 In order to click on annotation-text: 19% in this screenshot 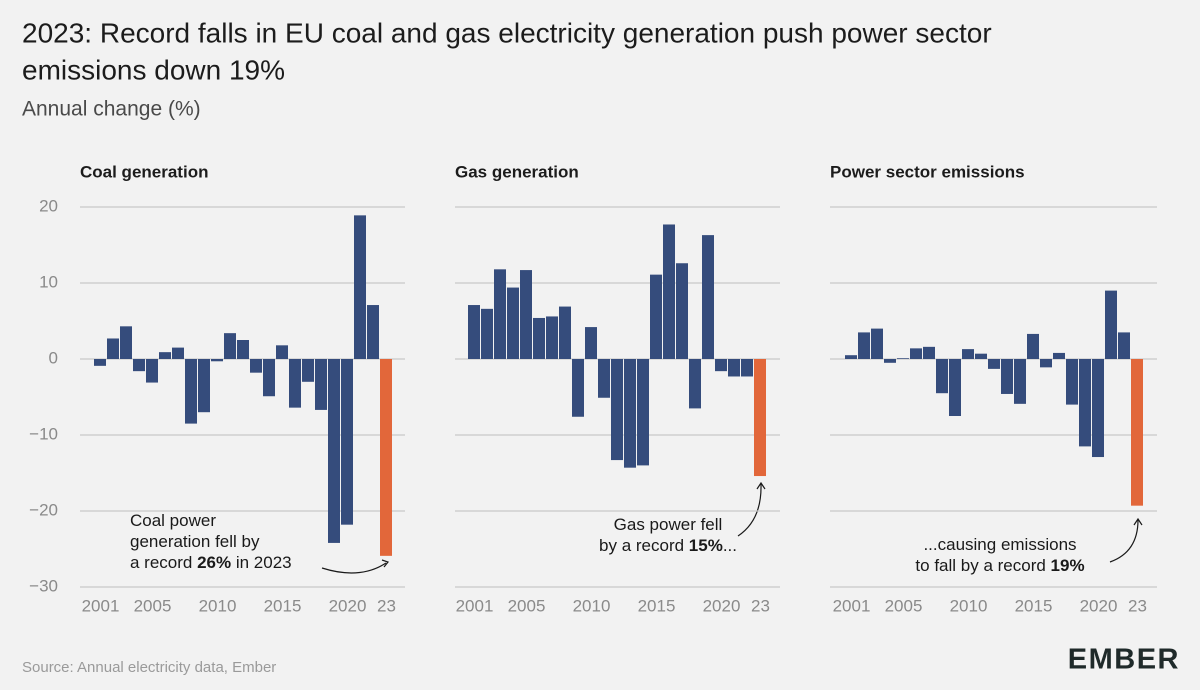, I will do `click(1068, 565)`.